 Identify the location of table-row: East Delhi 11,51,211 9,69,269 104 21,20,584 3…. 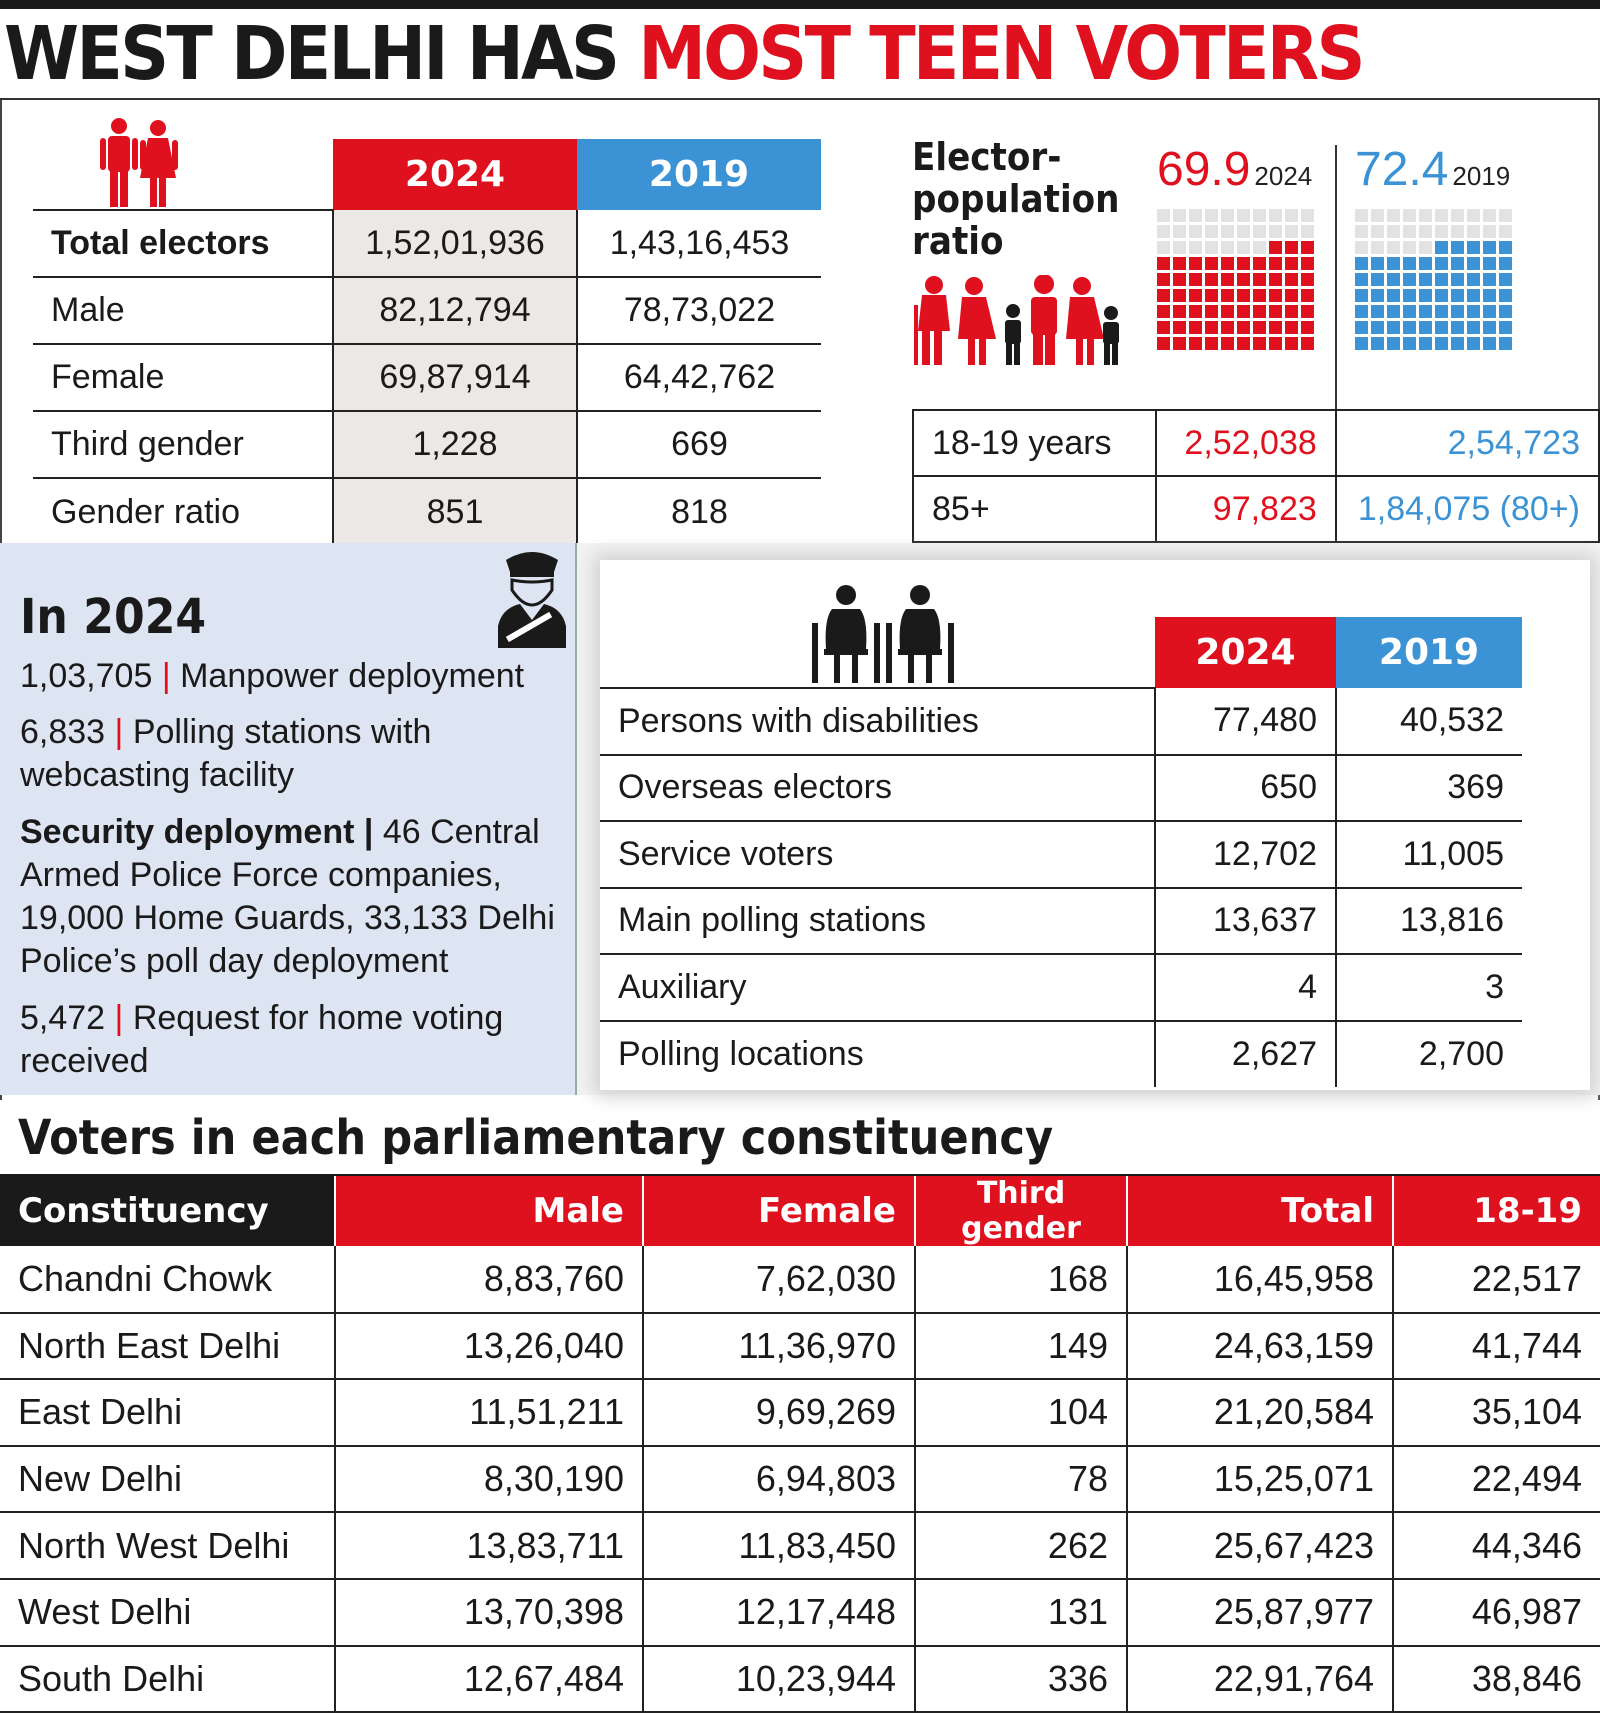
(800, 1413).